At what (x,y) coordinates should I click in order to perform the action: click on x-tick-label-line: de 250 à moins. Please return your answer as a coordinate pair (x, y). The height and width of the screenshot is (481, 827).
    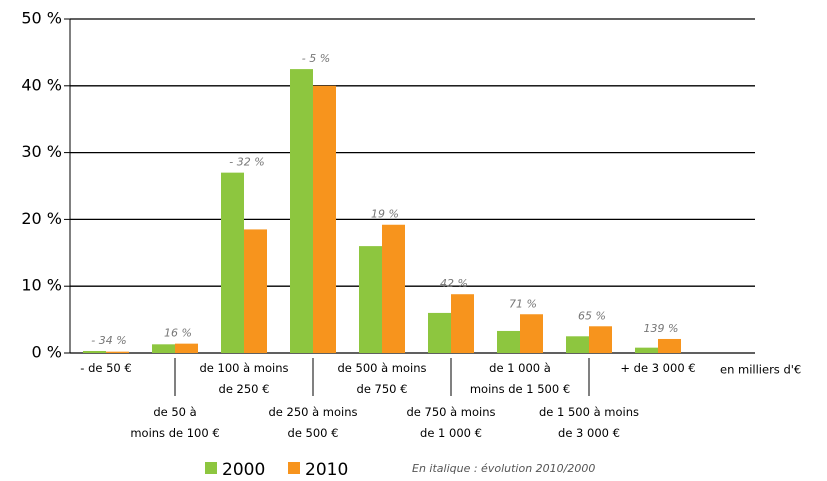
    Looking at the image, I should click on (312, 412).